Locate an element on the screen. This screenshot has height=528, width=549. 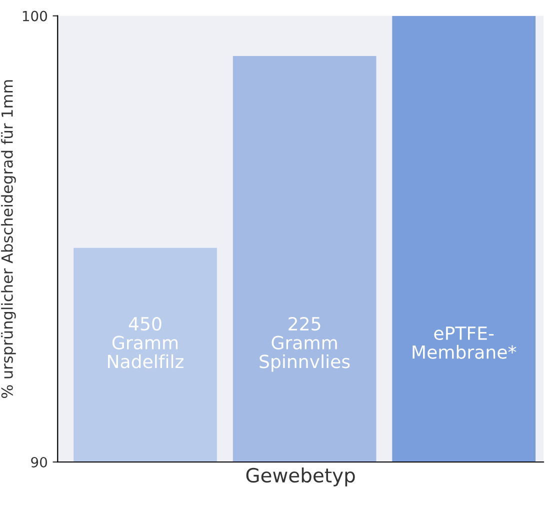
y-axis-title: % ursprünglicher Abscheidegrad für 1mm is located at coordinates (8, 239).